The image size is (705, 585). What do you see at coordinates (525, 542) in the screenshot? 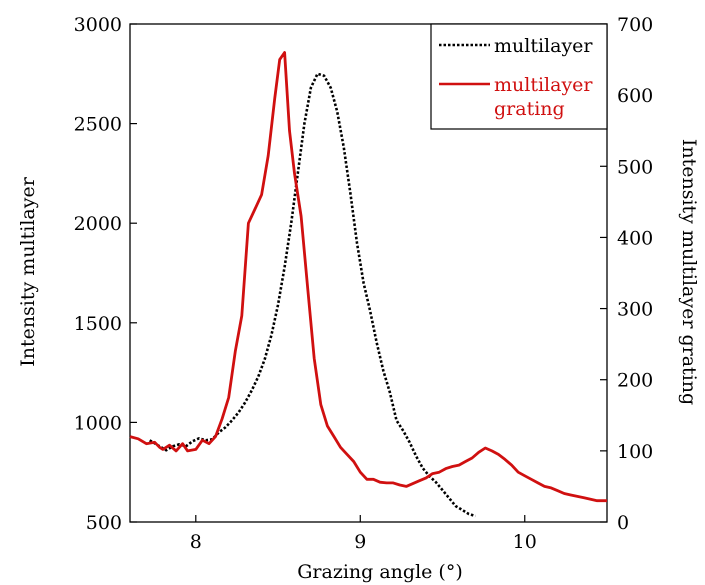
I see `x-tick-label: 10` at bounding box center [525, 542].